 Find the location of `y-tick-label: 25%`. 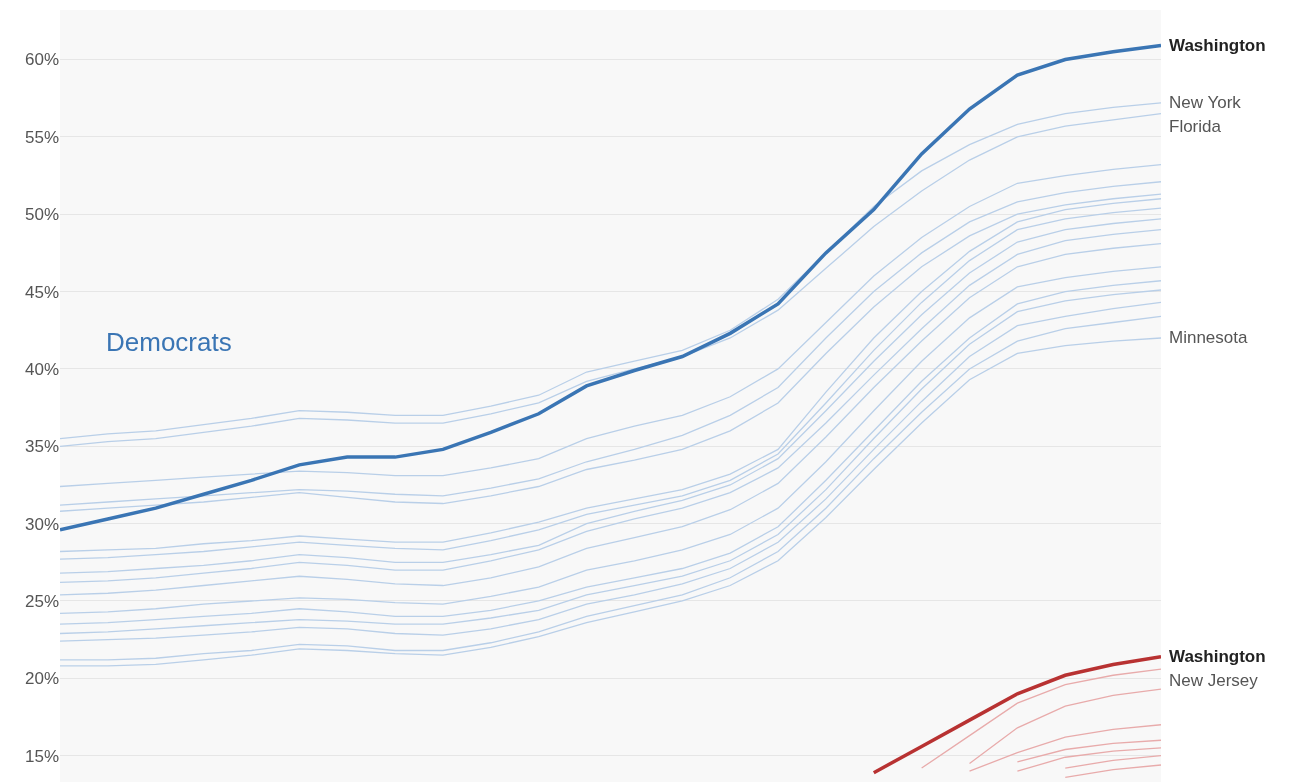

y-tick-label: 25% is located at coordinates (41, 601).